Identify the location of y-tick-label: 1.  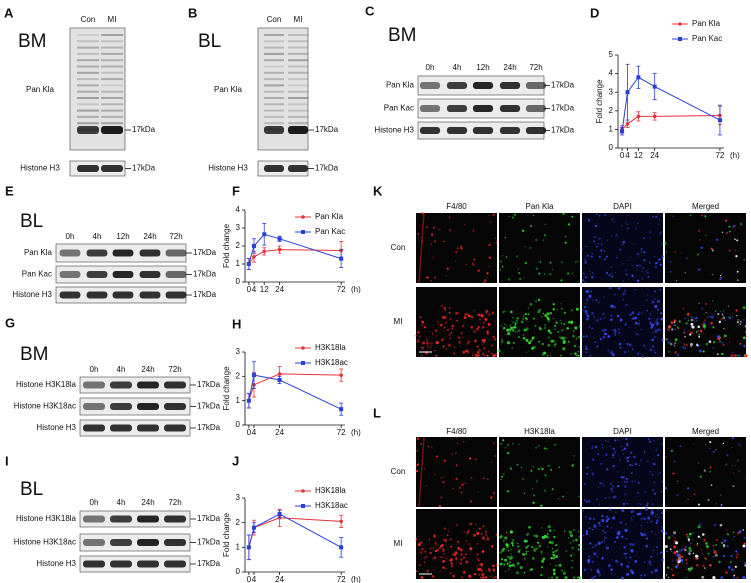
(611, 129).